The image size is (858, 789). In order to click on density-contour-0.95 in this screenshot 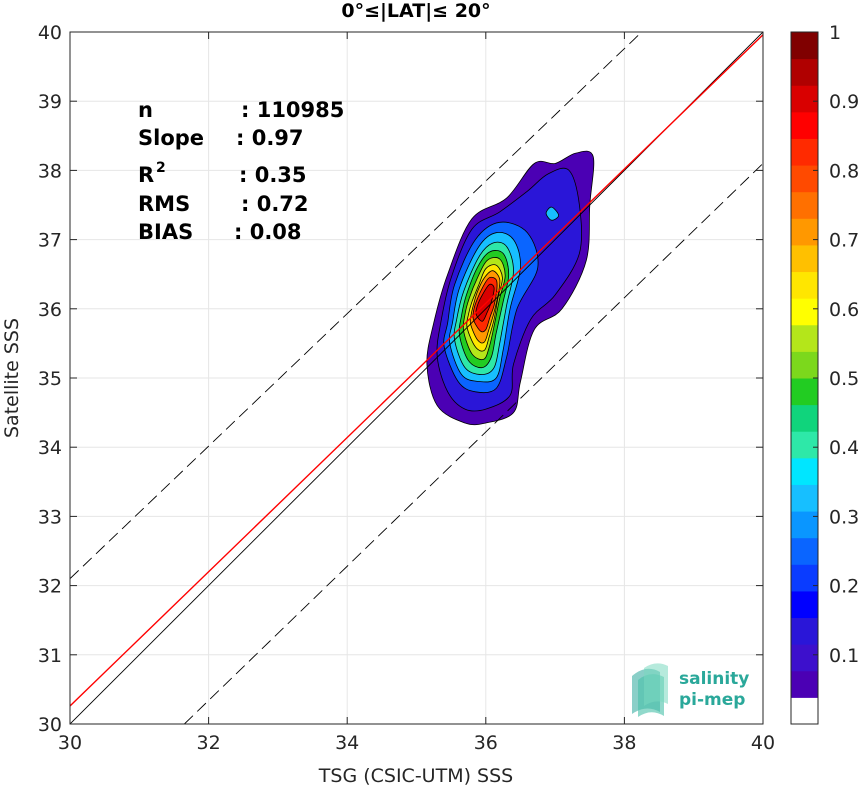, I will do `click(485, 302)`.